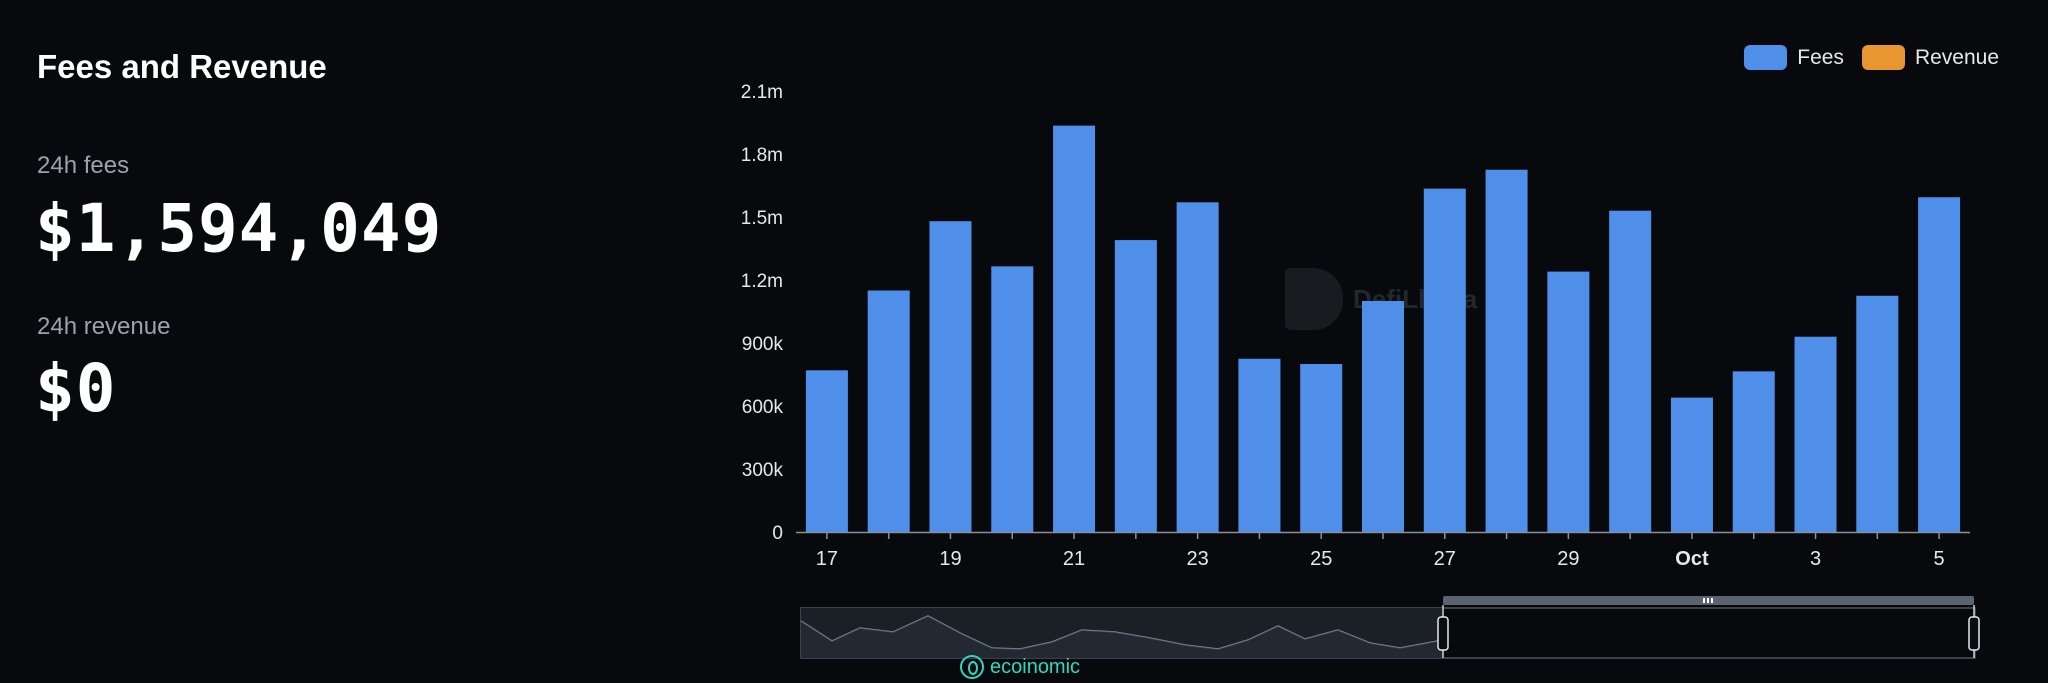 The width and height of the screenshot is (2048, 683). I want to click on credit-watermark: ecoinomic, so click(1020, 667).